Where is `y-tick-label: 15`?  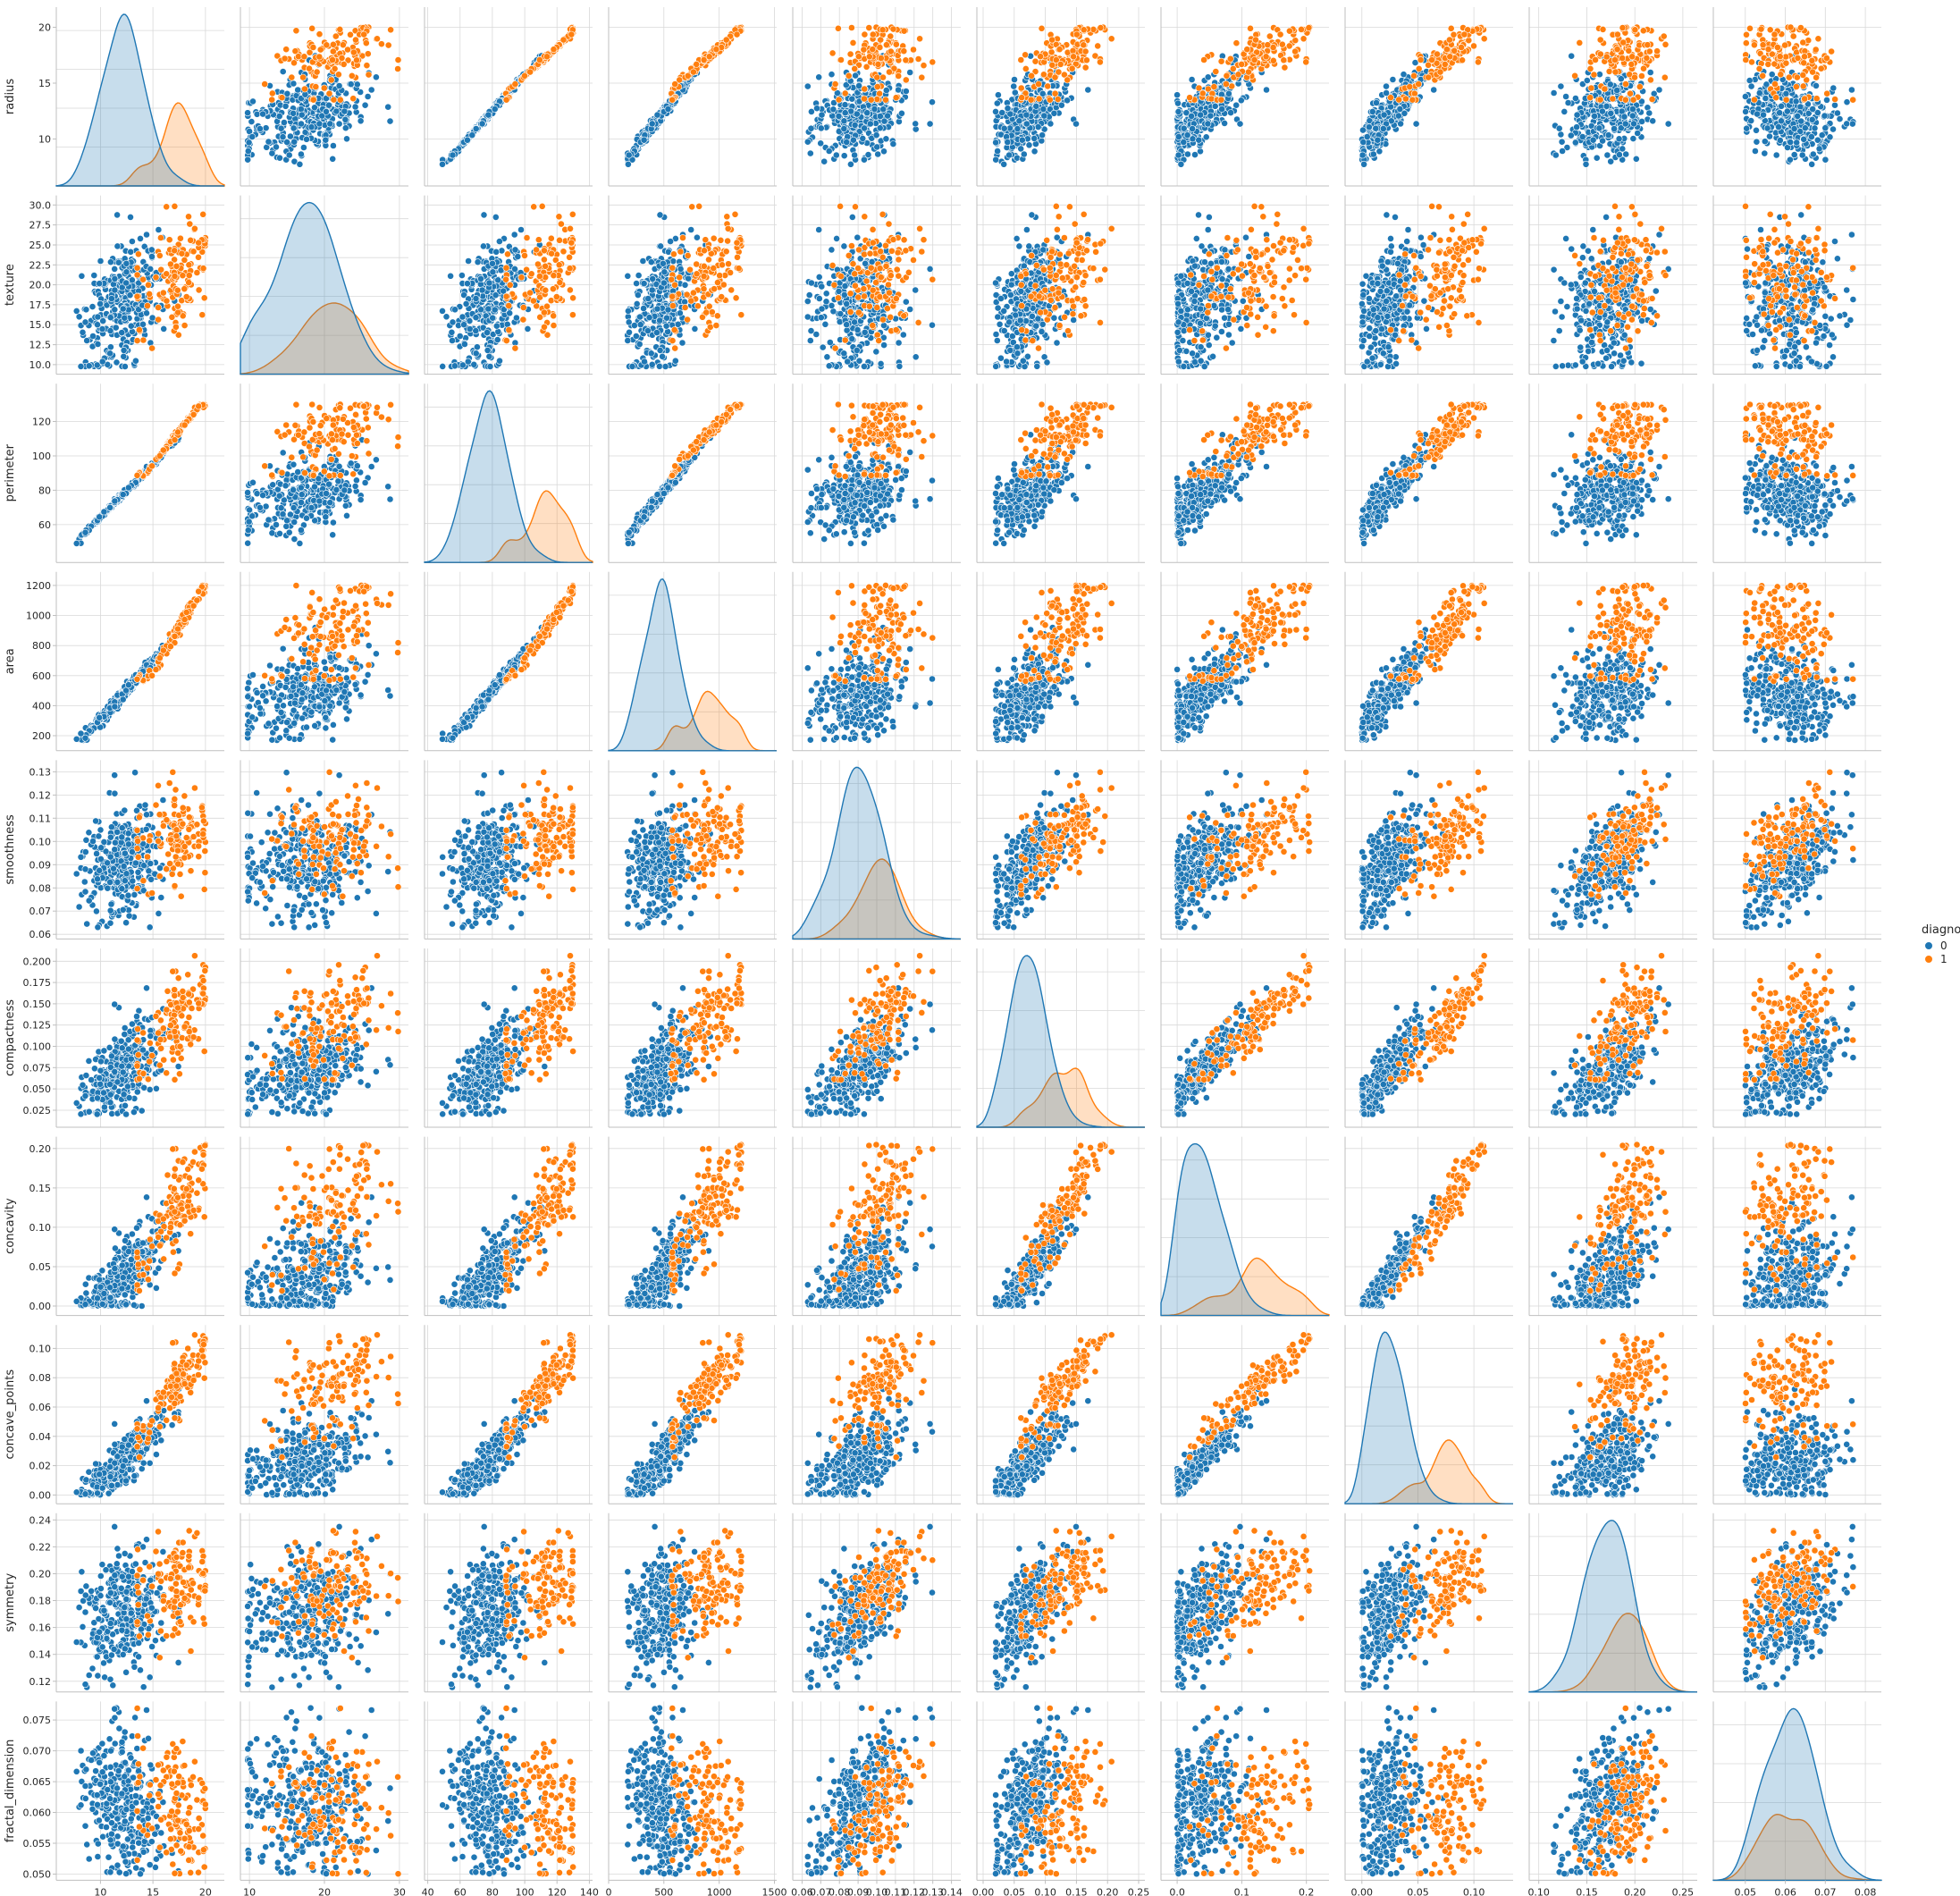
y-tick-label: 15 is located at coordinates (44, 83).